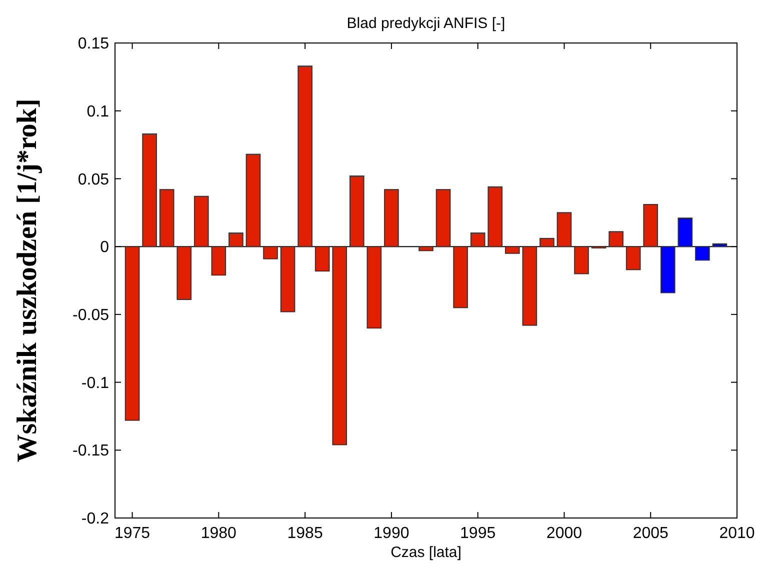 Image resolution: width=762 pixels, height=563 pixels. I want to click on x-tick-label: 1980, so click(218, 533).